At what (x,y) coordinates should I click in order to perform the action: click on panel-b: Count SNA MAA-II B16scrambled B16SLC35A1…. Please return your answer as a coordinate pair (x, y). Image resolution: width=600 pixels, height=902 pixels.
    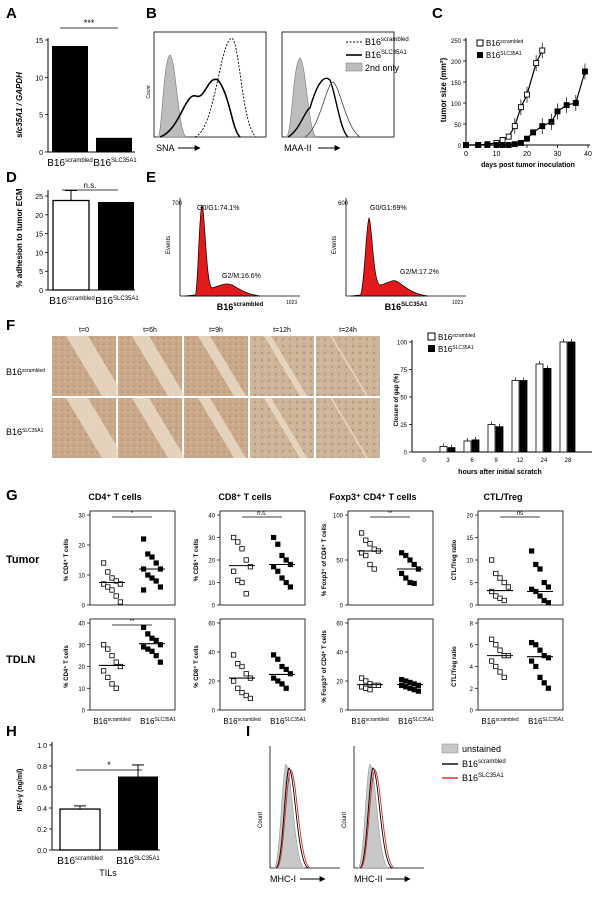
    Looking at the image, I should click on (277, 92).